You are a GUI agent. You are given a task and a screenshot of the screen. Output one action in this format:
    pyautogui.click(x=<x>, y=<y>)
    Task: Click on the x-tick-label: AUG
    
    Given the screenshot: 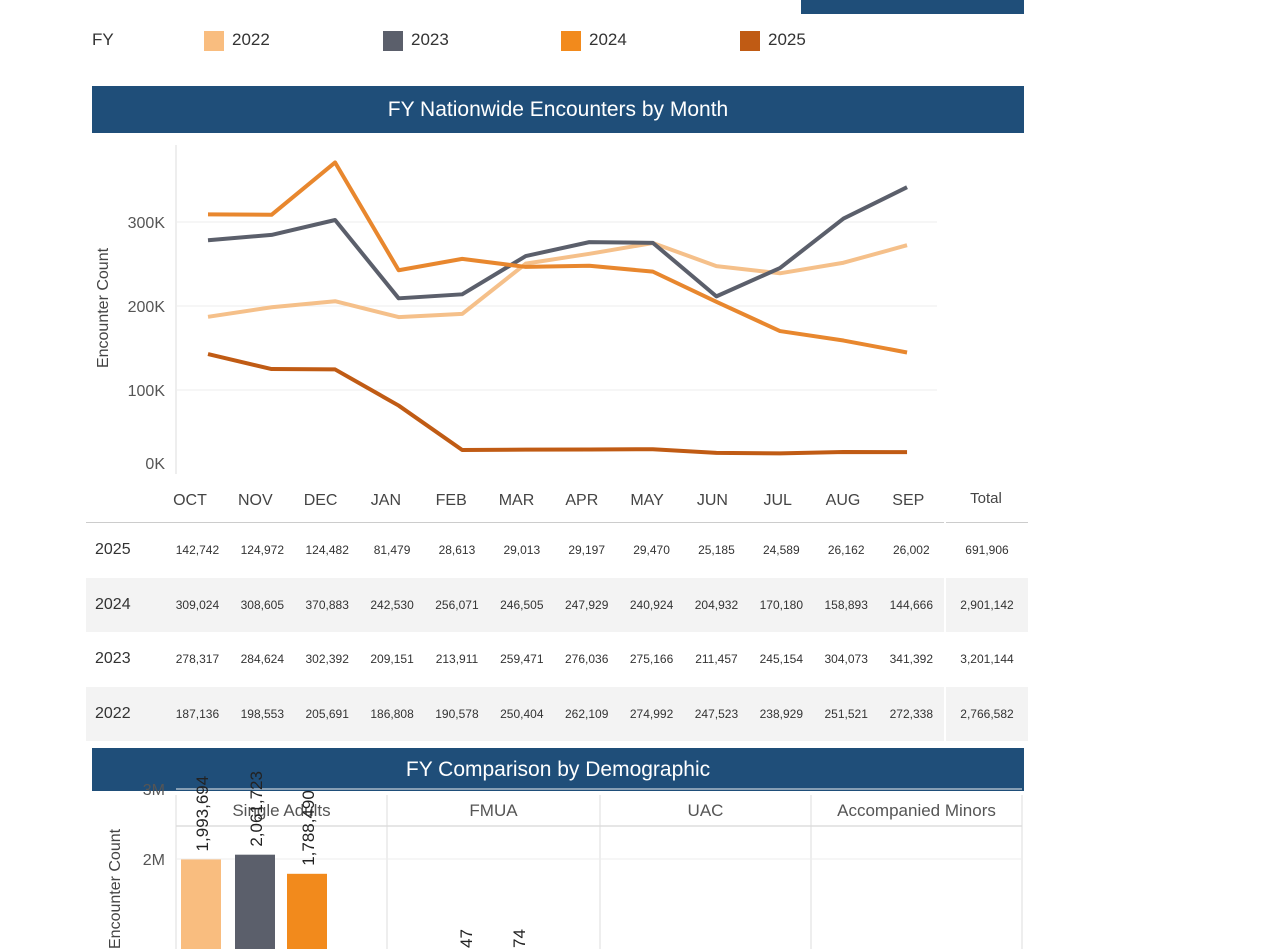 What is the action you would take?
    pyautogui.click(x=843, y=500)
    